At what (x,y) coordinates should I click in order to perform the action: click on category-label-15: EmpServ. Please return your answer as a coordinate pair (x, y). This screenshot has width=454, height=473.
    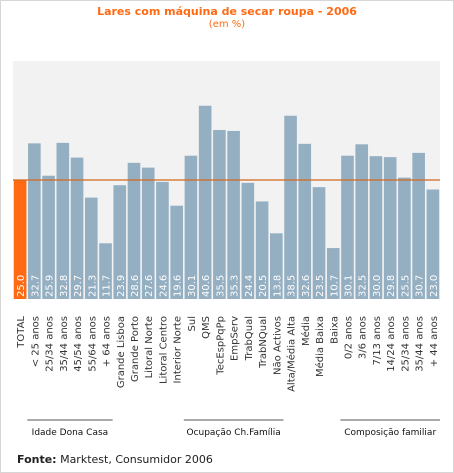
    Looking at the image, I should click on (235, 338).